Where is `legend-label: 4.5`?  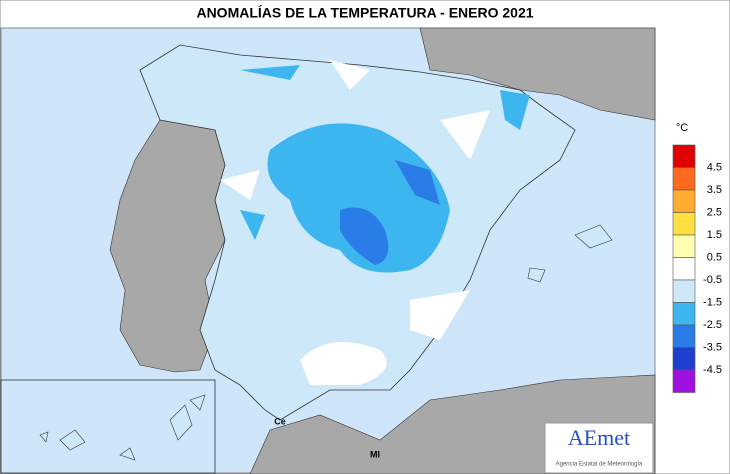 legend-label: 4.5 is located at coordinates (714, 167).